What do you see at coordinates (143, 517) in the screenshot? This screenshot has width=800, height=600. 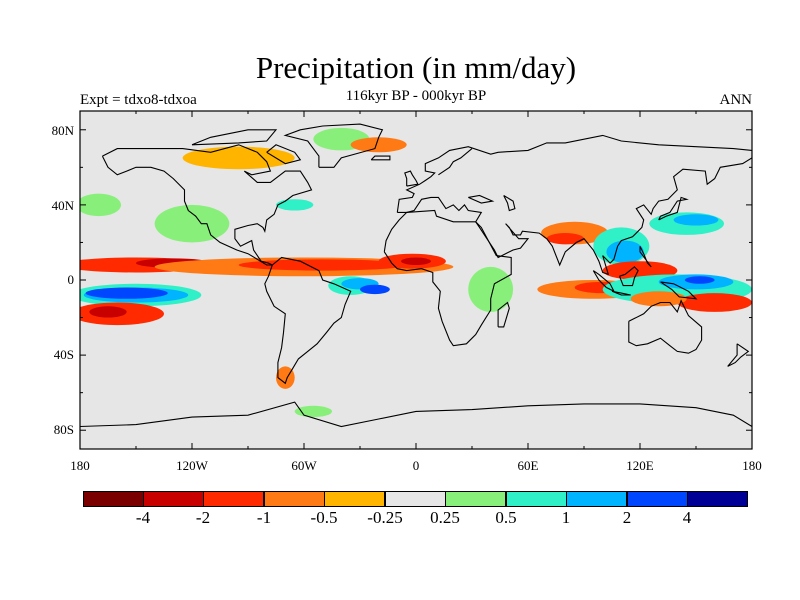 I see `colorbar-label: -4` at bounding box center [143, 517].